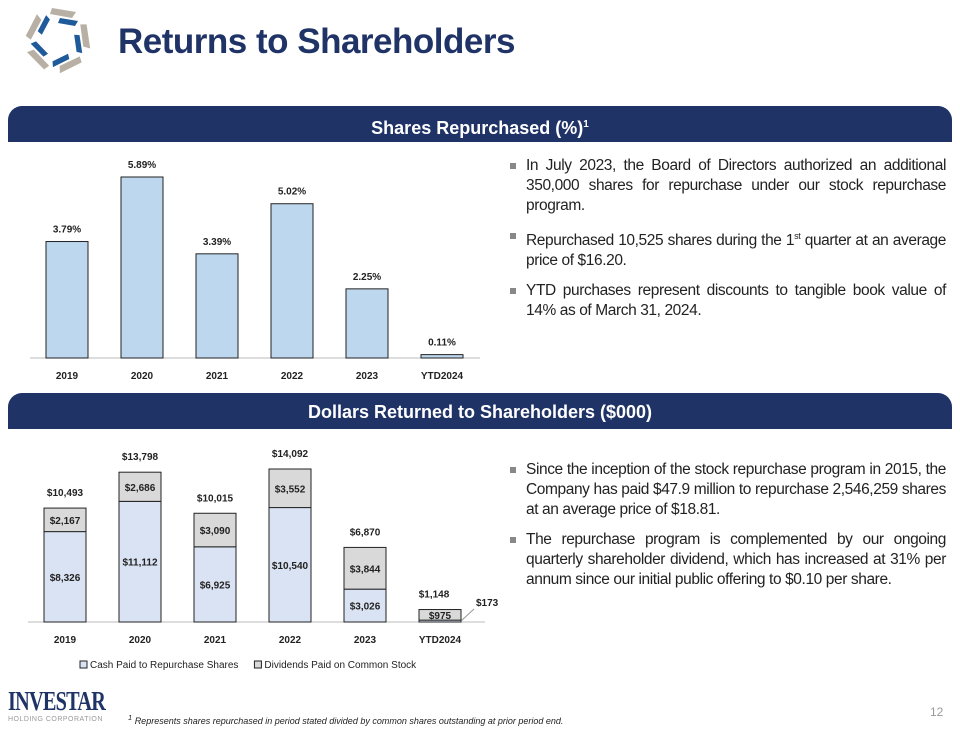  I want to click on total-label: $6,870, so click(365, 532).